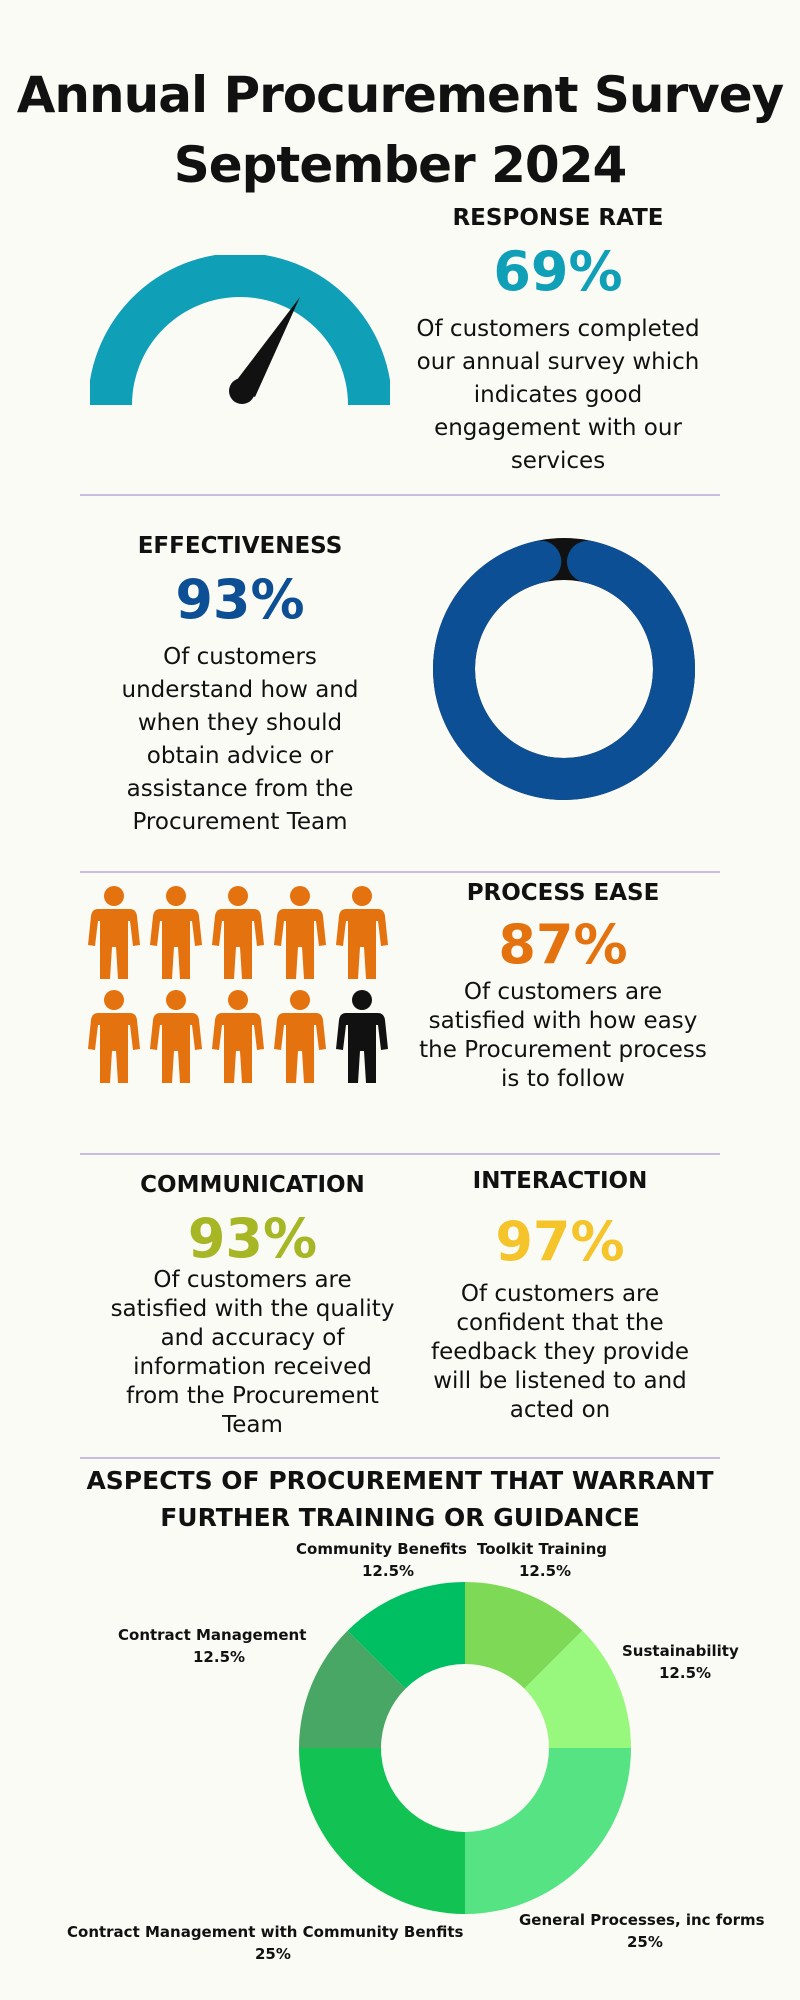 The image size is (800, 2000). Describe the element at coordinates (563, 893) in the screenshot. I see `process-ease-heading: PROCESS EASE` at that location.